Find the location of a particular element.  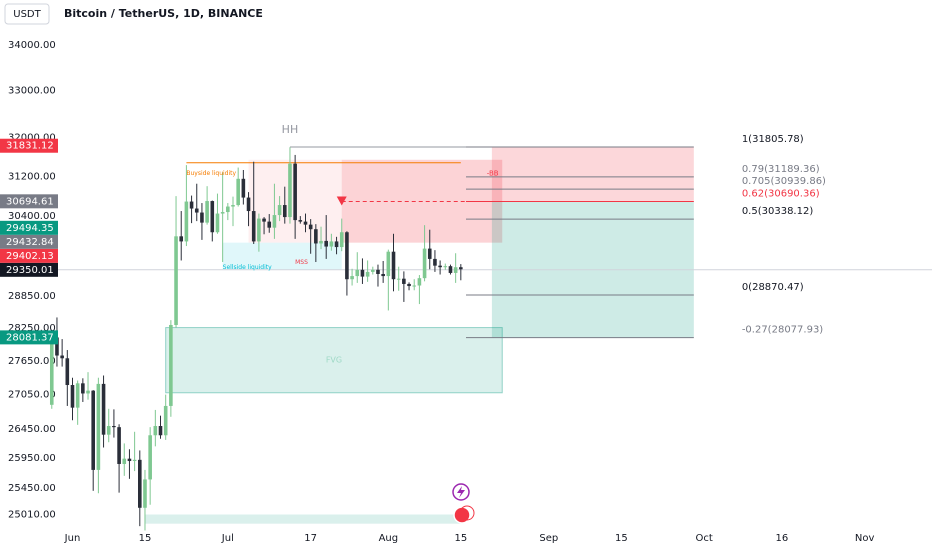

price-badge-label: 29432.84 is located at coordinates (30, 242).